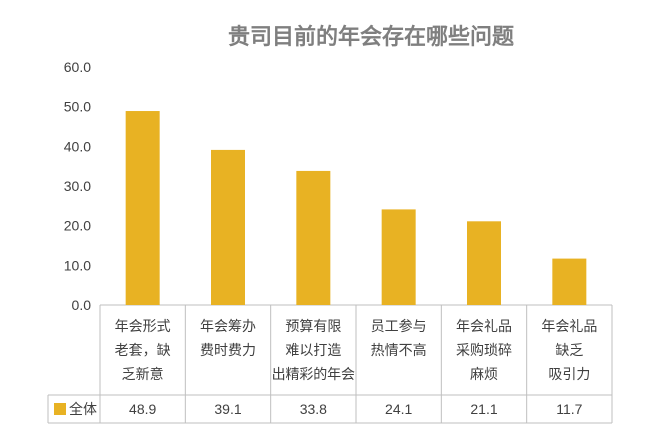 This screenshot has width=659, height=443. Describe the element at coordinates (77, 226) in the screenshot. I see `y-tick-label: 20.0` at that location.